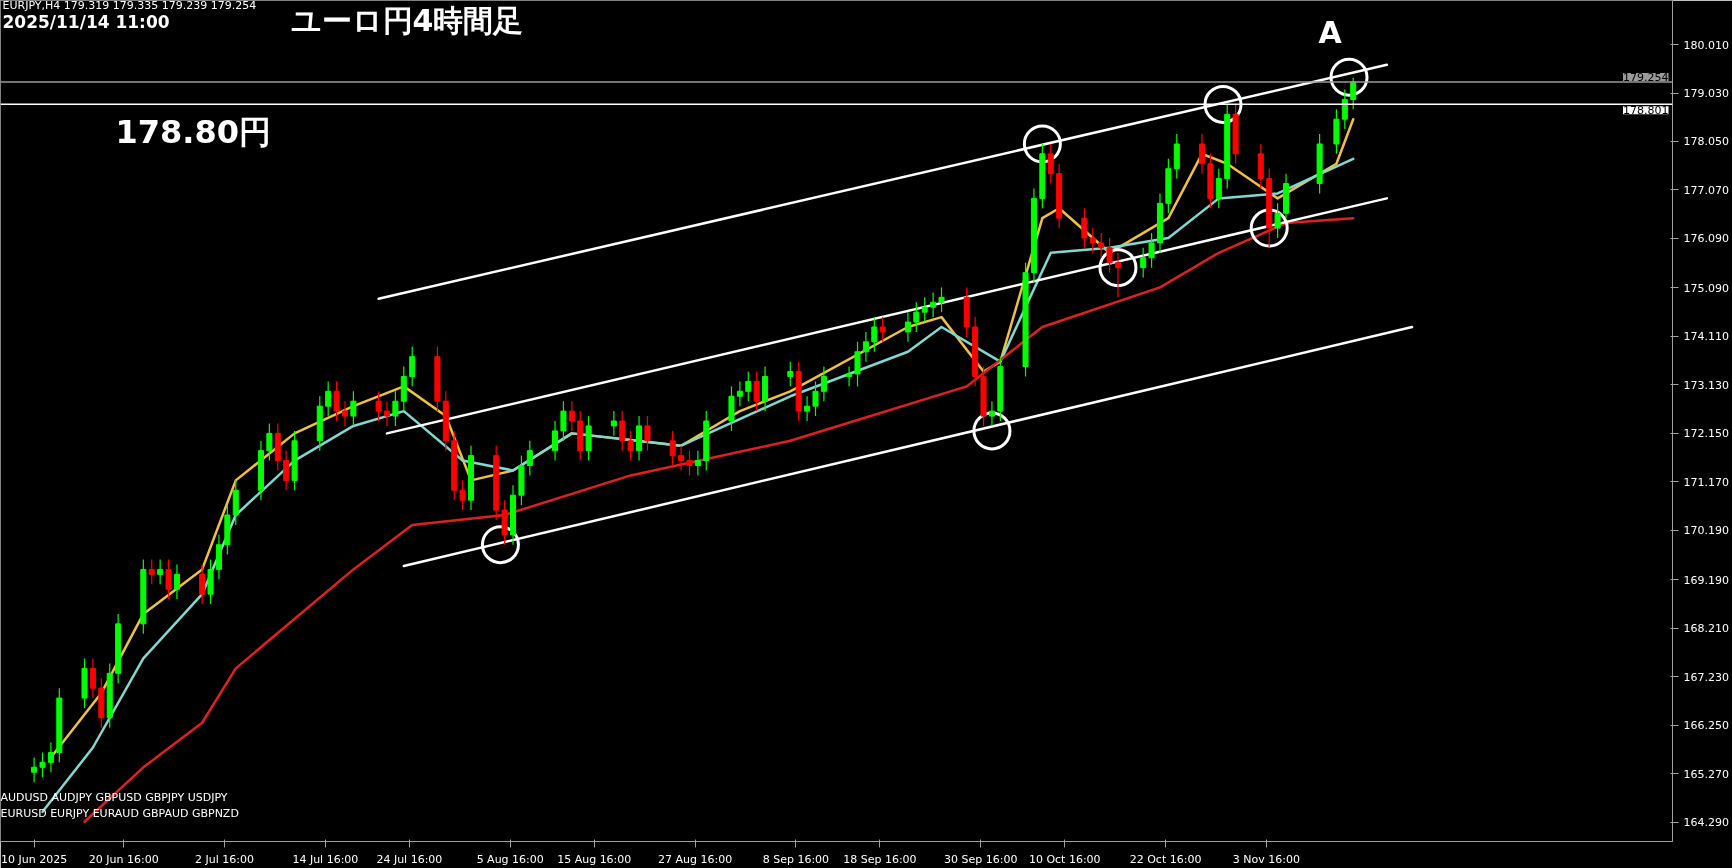 This screenshot has height=868, width=1732. I want to click on ref-line-label: 179.254, so click(1646, 77).